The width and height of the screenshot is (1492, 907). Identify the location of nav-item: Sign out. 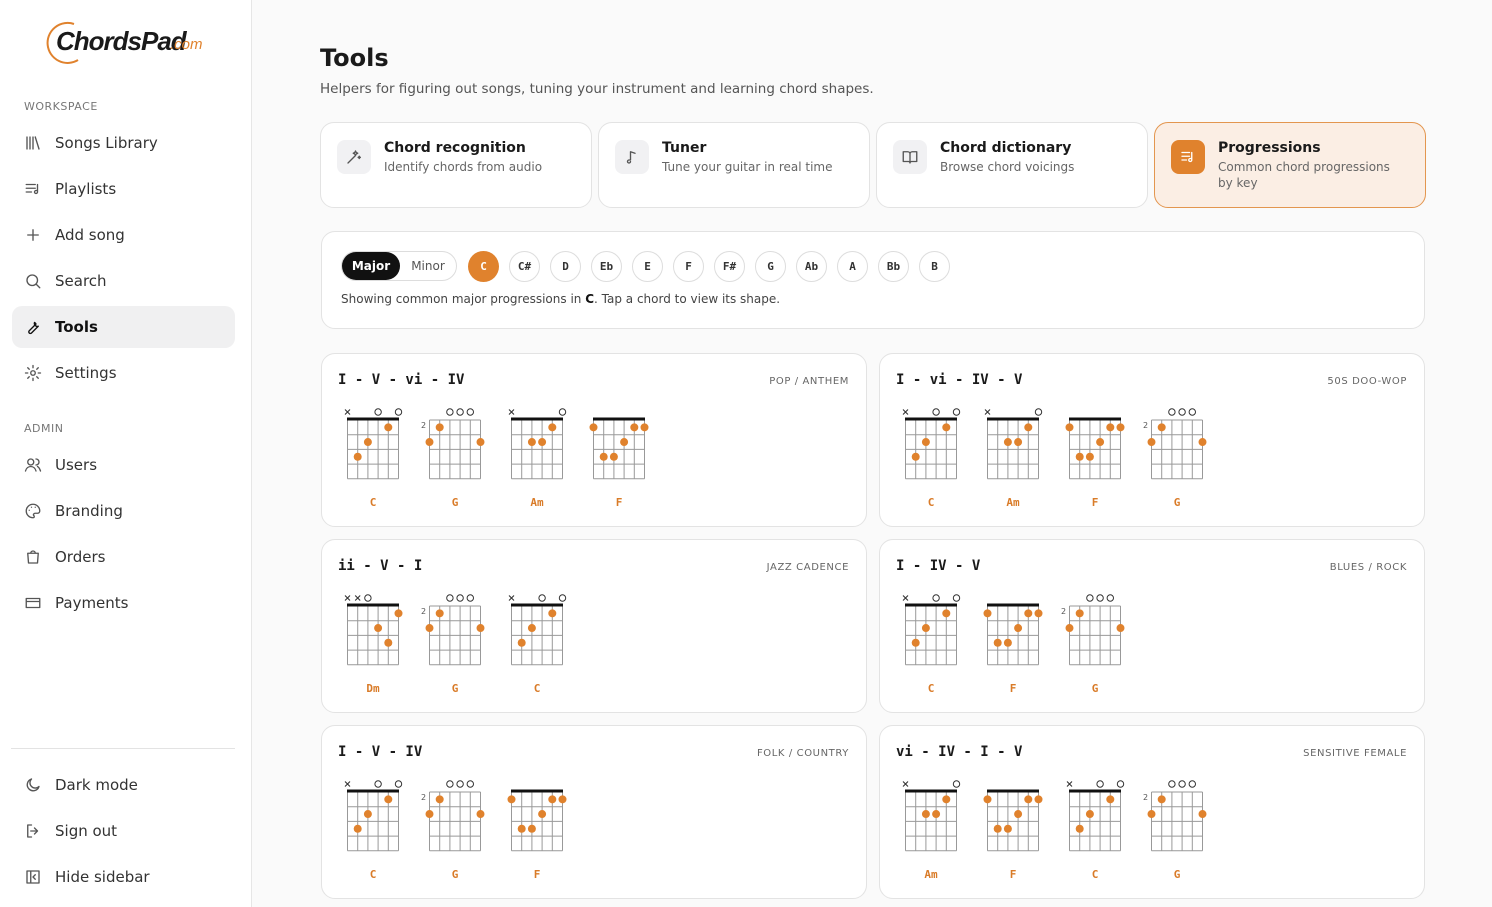
(123, 831).